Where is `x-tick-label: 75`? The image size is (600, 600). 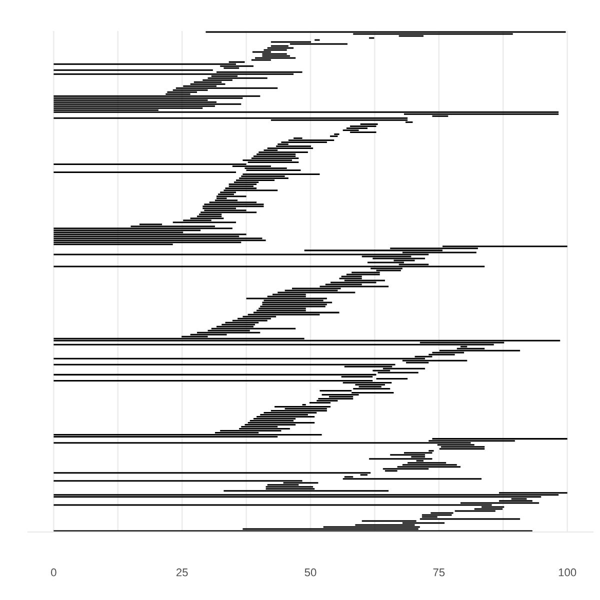
x-tick-label: 75 is located at coordinates (439, 572).